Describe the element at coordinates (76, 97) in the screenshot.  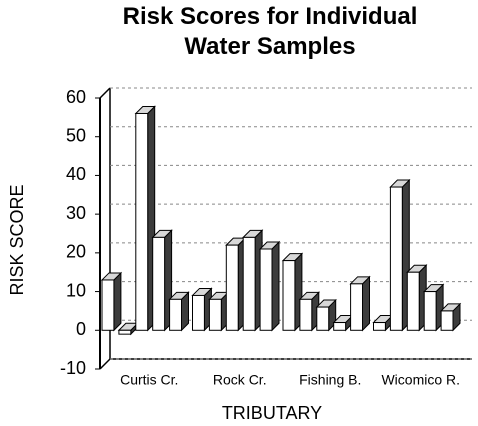
I see `y-tick-label: 60` at that location.